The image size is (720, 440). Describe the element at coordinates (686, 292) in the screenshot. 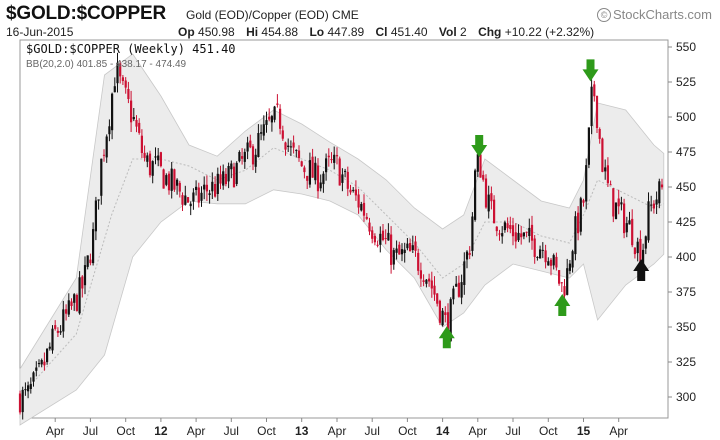

I see `y-tick-label: 375` at that location.